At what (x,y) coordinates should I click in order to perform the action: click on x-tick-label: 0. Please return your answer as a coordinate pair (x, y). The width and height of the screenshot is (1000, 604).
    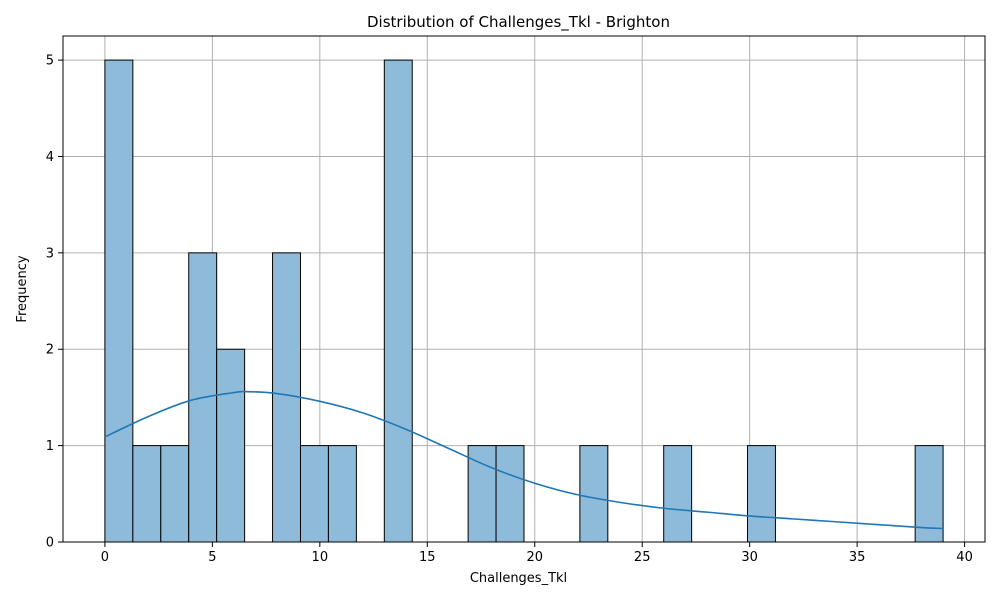
    Looking at the image, I should click on (105, 557).